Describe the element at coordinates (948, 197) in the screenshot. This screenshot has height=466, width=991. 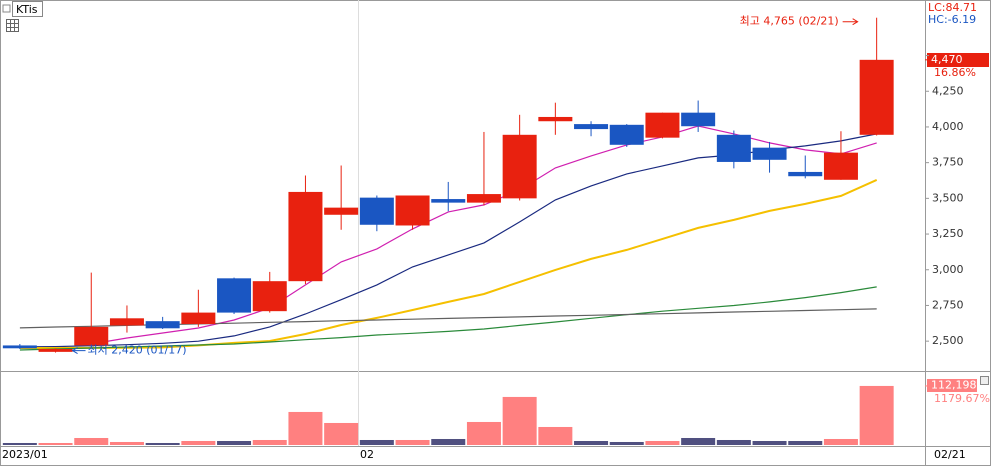
I see `y-tick-label: 3,500` at that location.